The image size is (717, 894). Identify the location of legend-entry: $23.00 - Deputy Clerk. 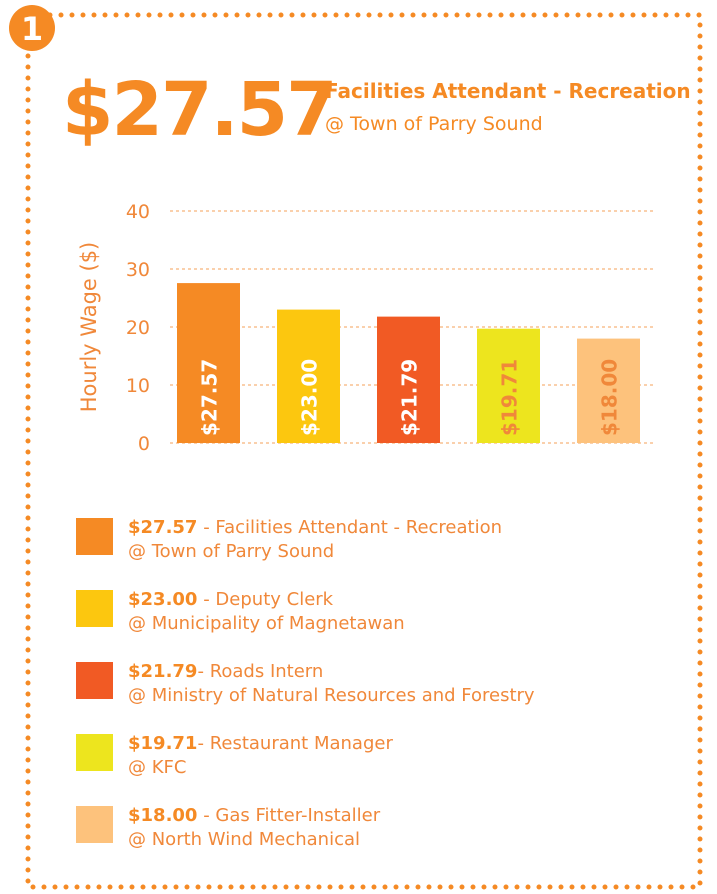
(231, 599).